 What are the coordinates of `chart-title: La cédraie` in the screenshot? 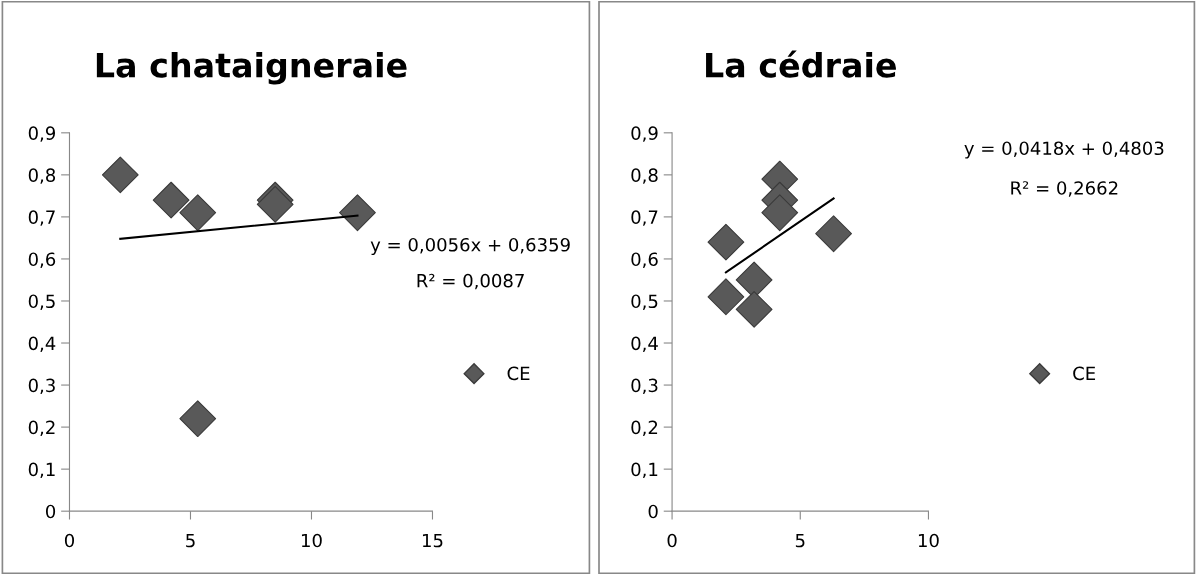 It's located at (801, 64).